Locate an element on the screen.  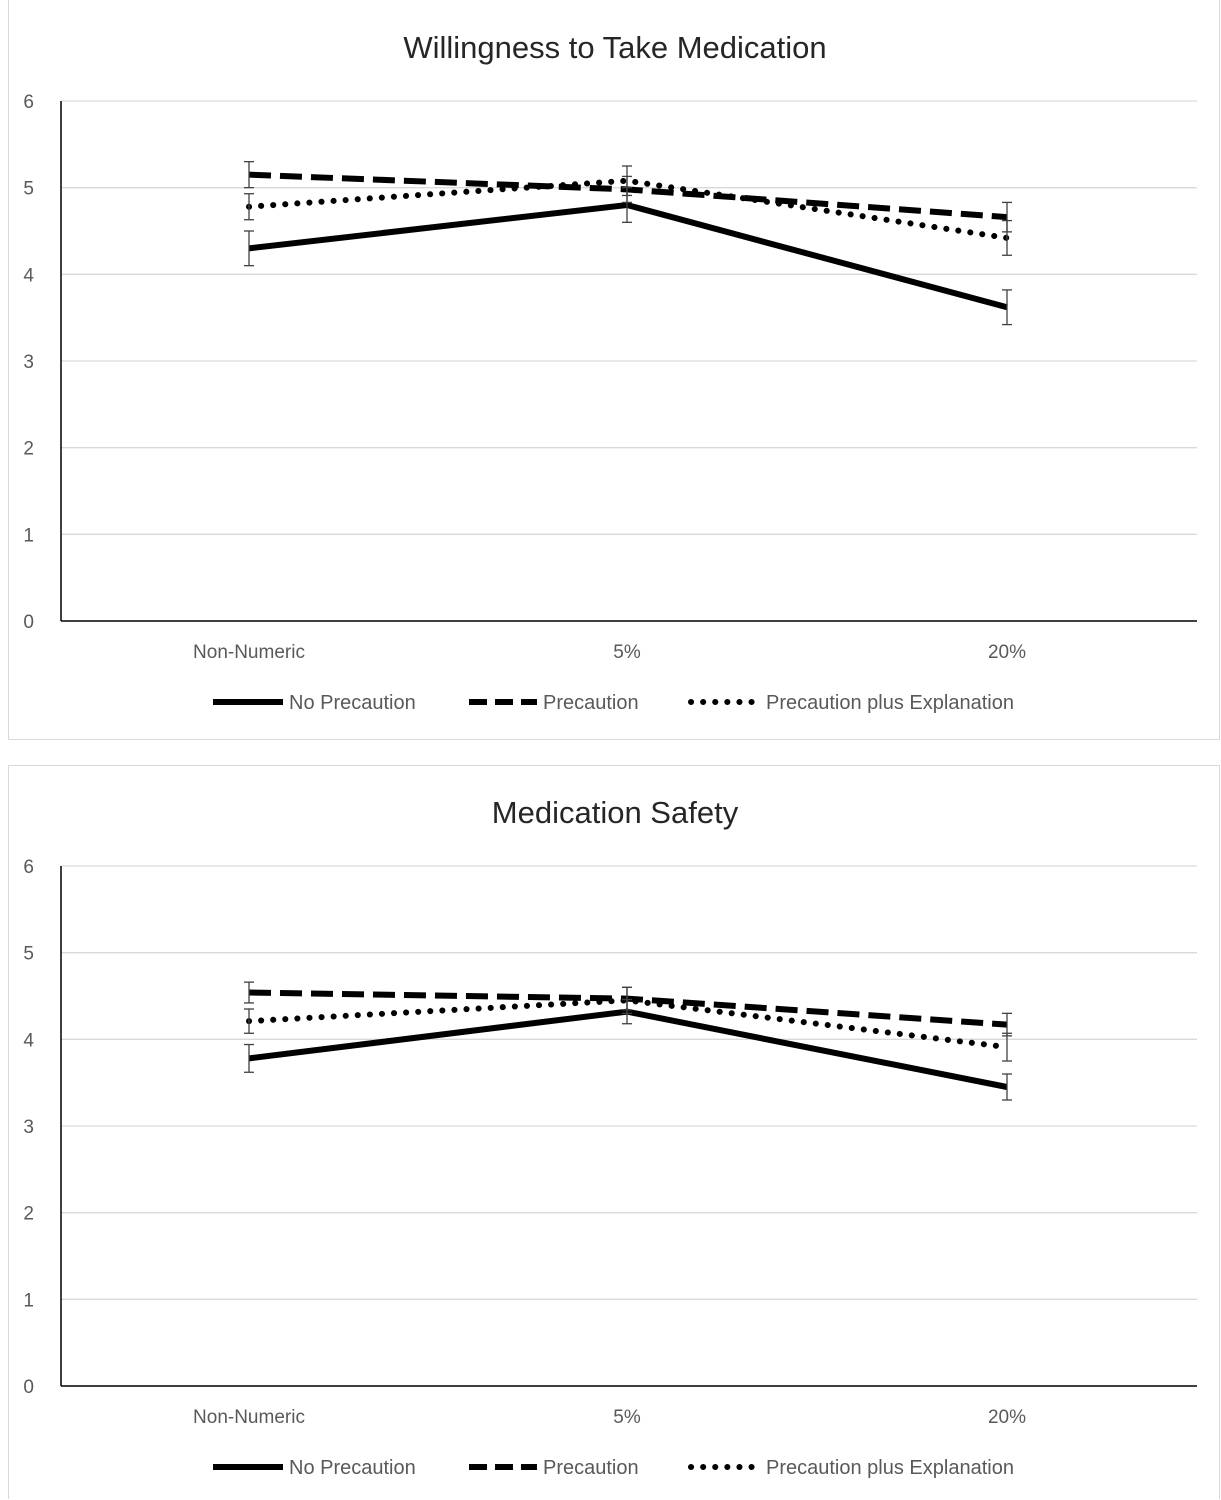
chart-title: Medication Safety is located at coordinates (615, 812).